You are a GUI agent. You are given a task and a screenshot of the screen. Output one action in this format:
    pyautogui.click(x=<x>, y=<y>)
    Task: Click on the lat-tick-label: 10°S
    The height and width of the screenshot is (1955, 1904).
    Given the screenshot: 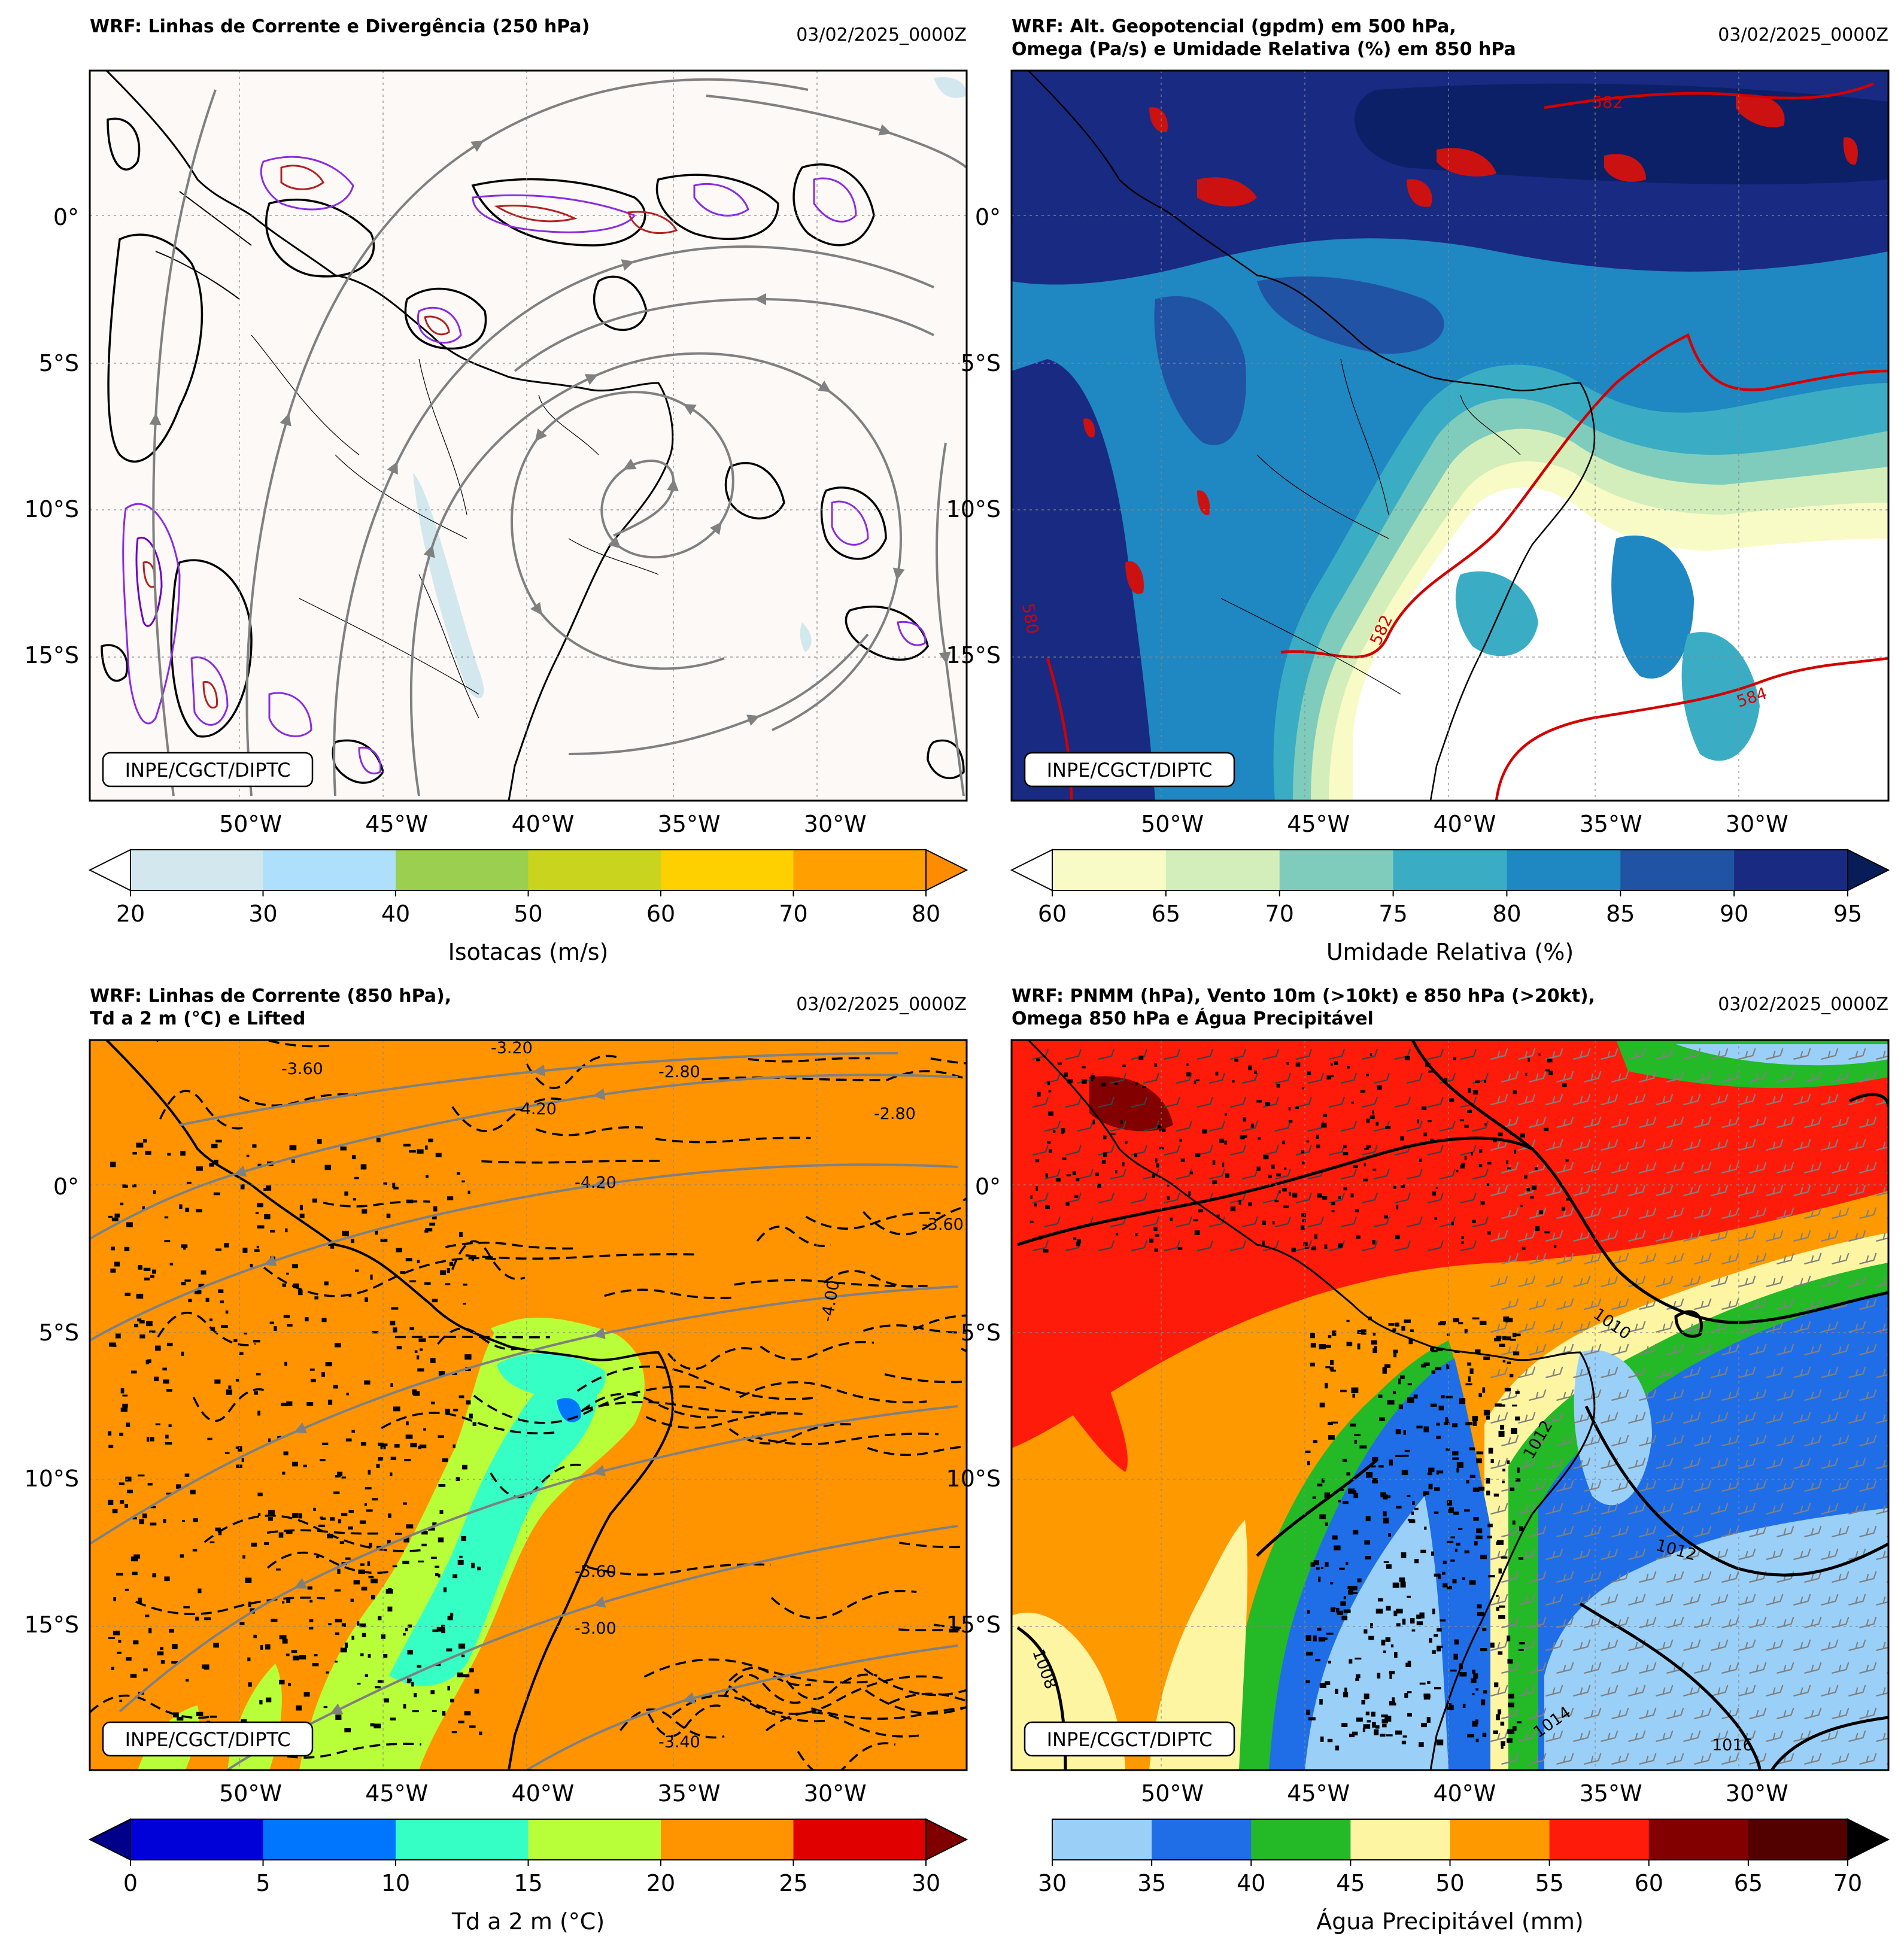 What is the action you would take?
    pyautogui.click(x=52, y=509)
    